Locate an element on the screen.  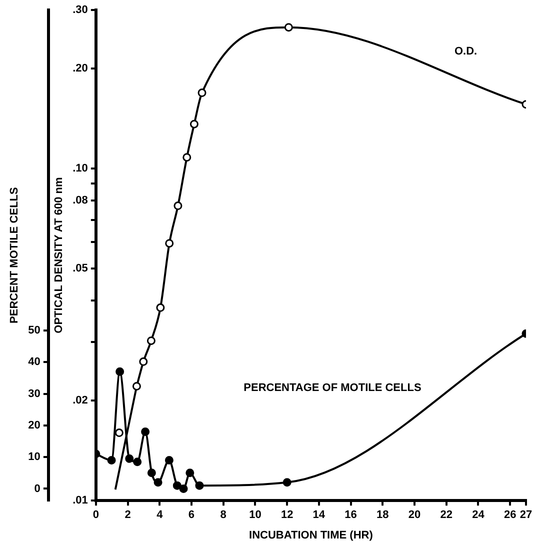
y2-tick-label: 10 is located at coordinates (34, 457).